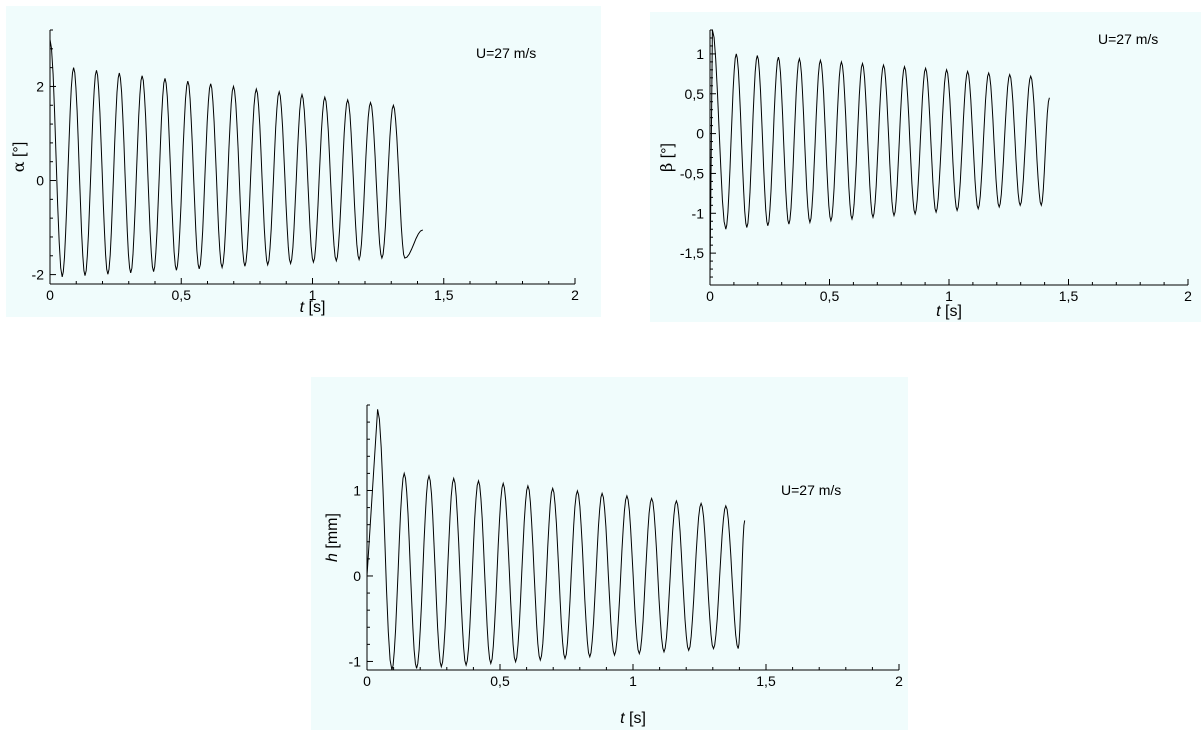 This screenshot has width=1204, height=731. Describe the element at coordinates (710, 296) in the screenshot. I see `beta-x-tick-label: 0` at that location.